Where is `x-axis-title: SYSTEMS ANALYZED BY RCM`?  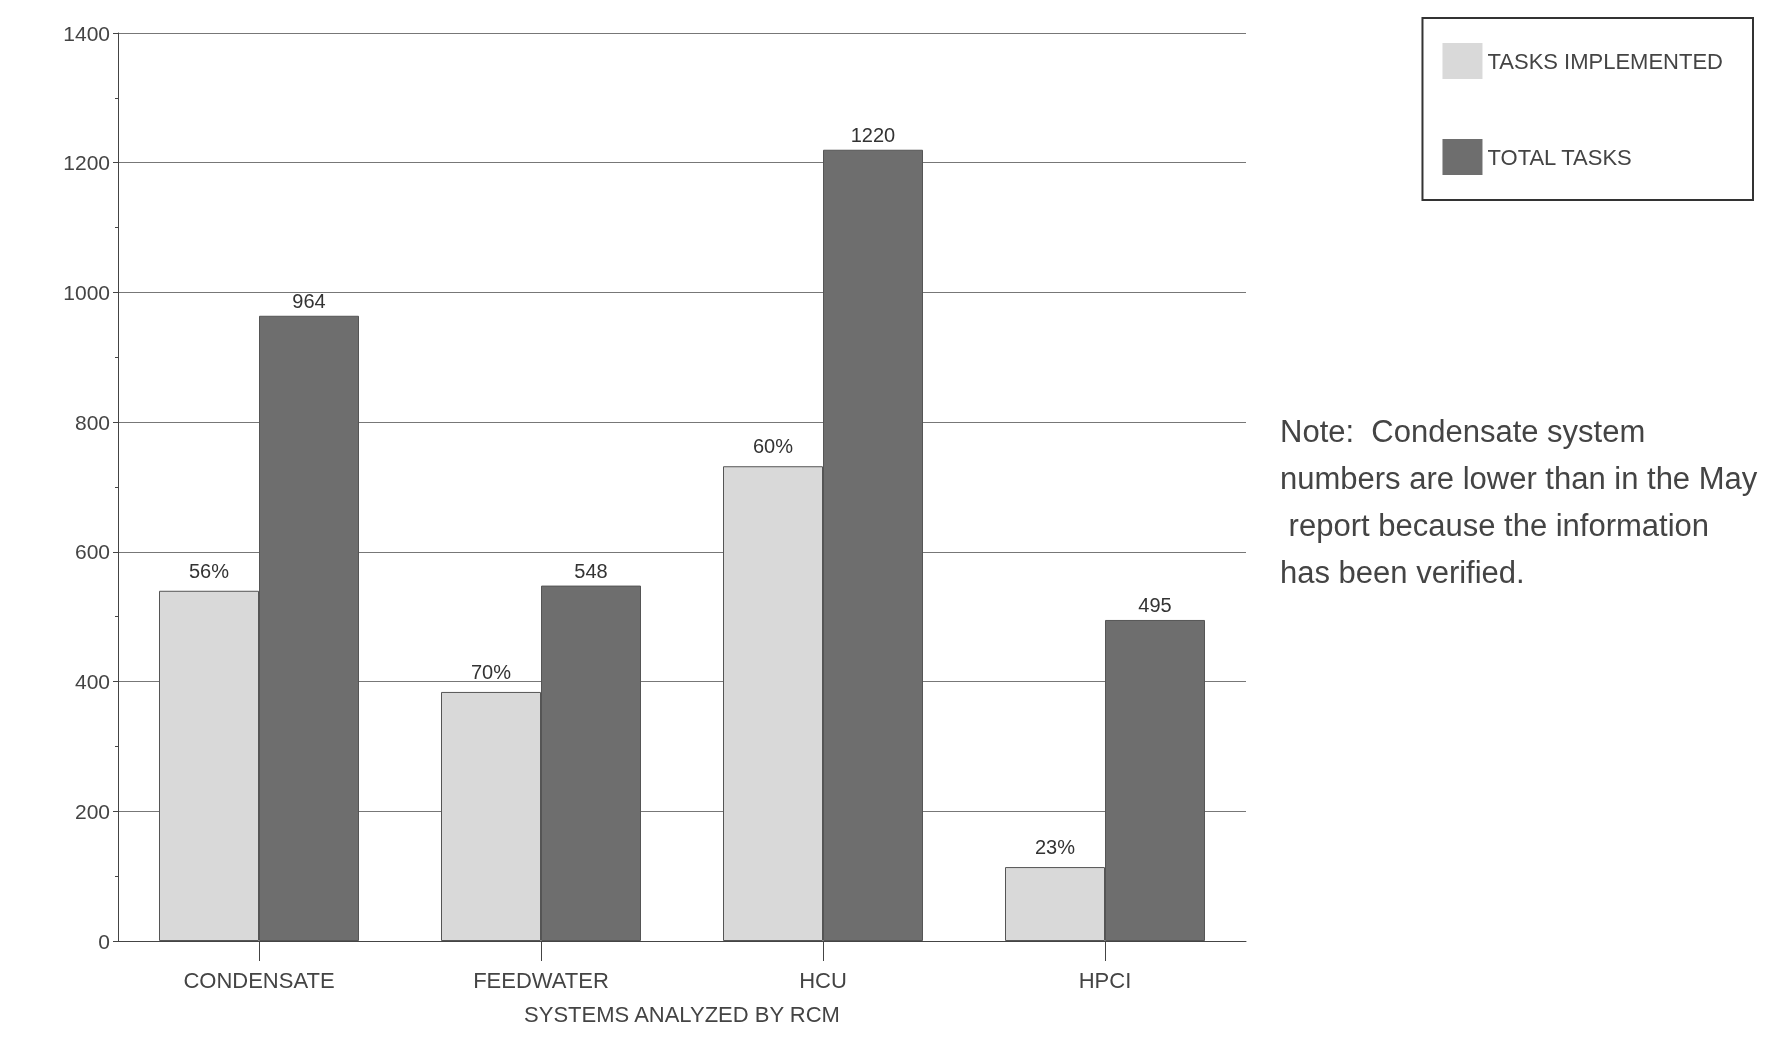 x-axis-title: SYSTEMS ANALYZED BY RCM is located at coordinates (682, 1014).